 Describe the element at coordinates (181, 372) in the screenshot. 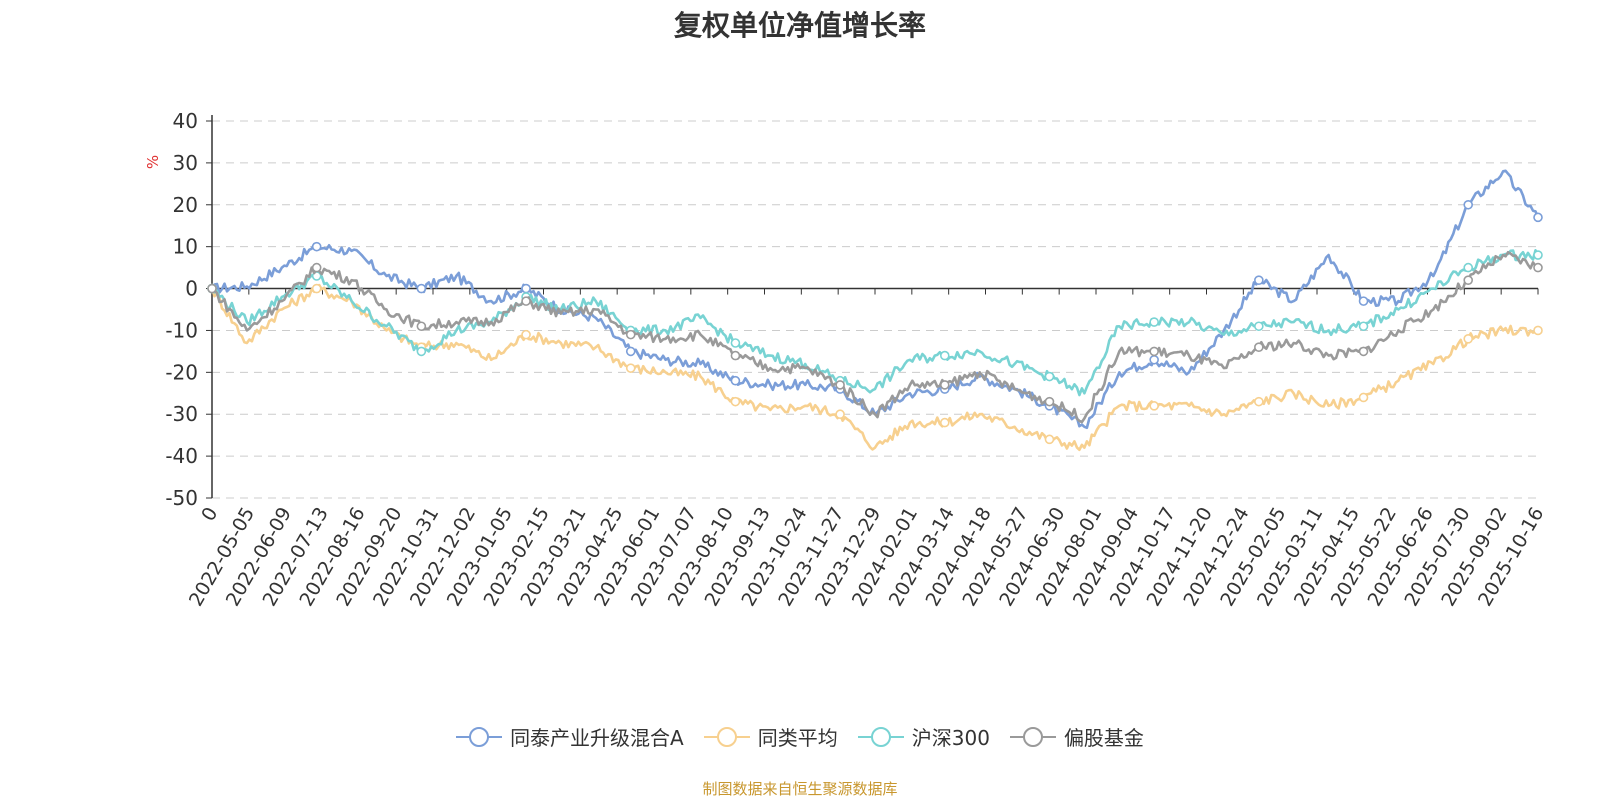

I see `y-tick-label: -20` at that location.